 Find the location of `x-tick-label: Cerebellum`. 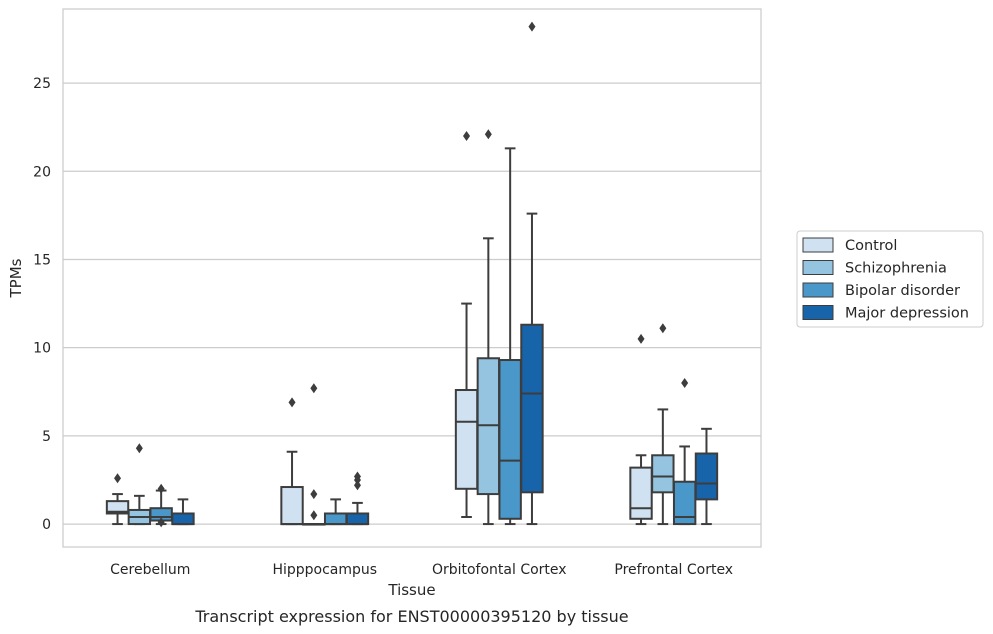

x-tick-label: Cerebellum is located at coordinates (150, 570).